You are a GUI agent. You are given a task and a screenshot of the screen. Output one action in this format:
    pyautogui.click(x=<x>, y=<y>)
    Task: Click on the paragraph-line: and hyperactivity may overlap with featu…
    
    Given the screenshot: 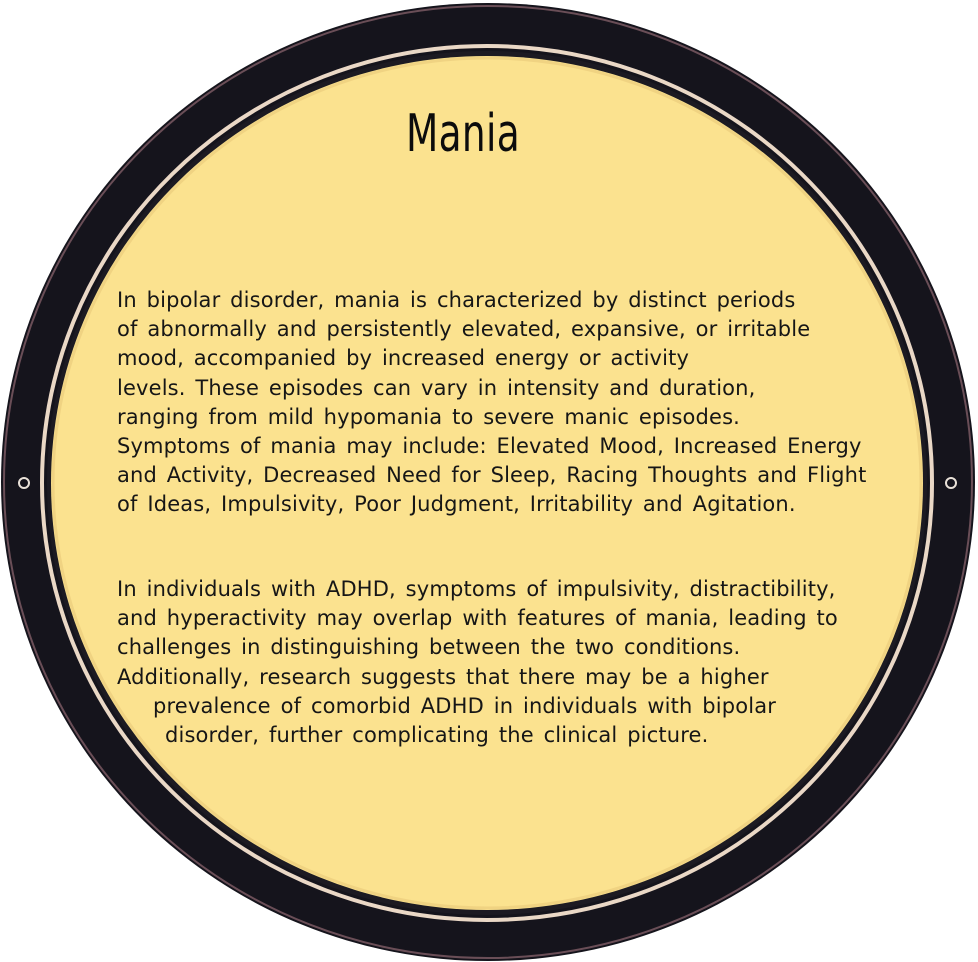 What is the action you would take?
    pyautogui.click(x=477, y=618)
    